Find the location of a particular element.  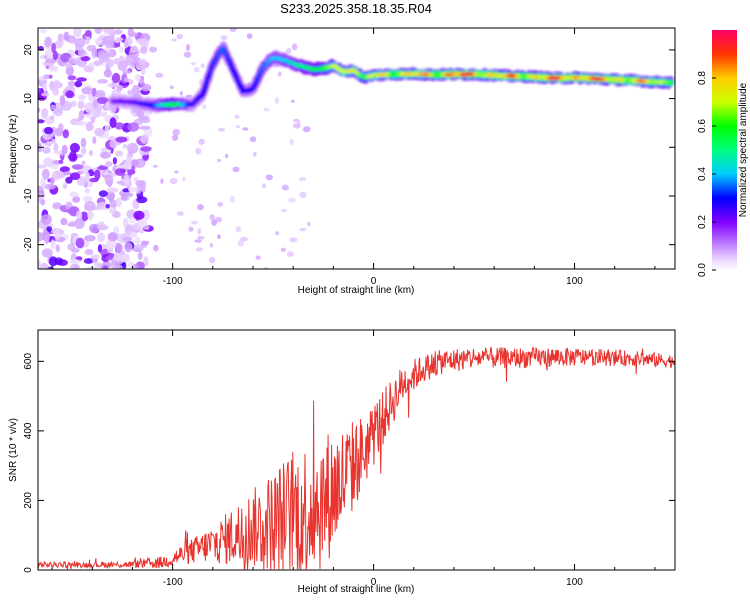

y-tick-label: 20 is located at coordinates (28, 50).